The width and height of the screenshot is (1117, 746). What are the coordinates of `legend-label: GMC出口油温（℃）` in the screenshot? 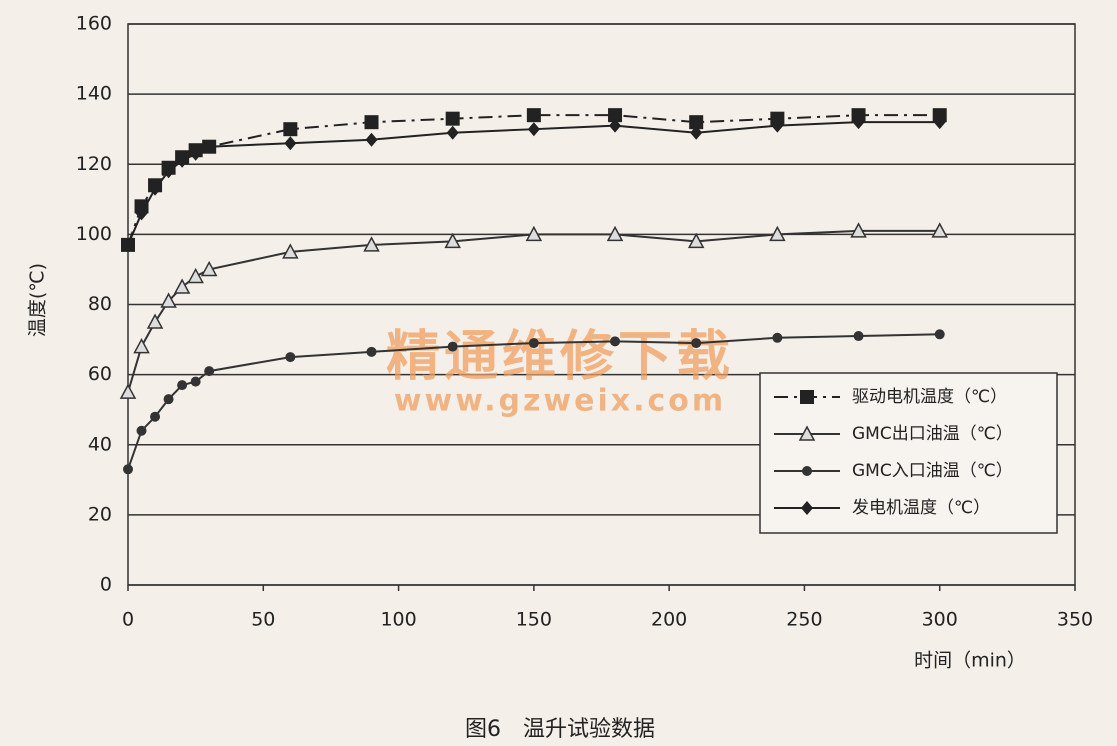 It's located at (932, 434).